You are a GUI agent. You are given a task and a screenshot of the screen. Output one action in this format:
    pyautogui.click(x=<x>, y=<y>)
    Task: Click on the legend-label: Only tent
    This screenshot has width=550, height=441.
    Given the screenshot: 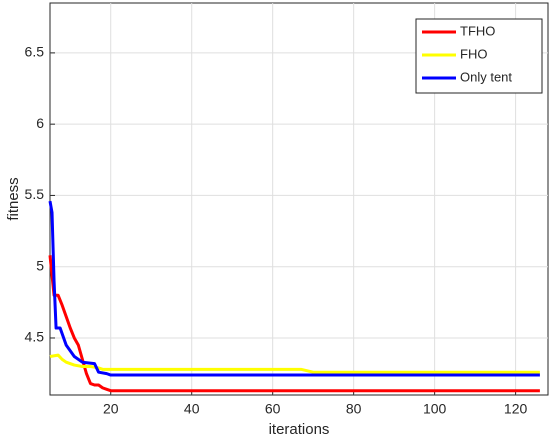 What is the action you would take?
    pyautogui.click(x=486, y=76)
    